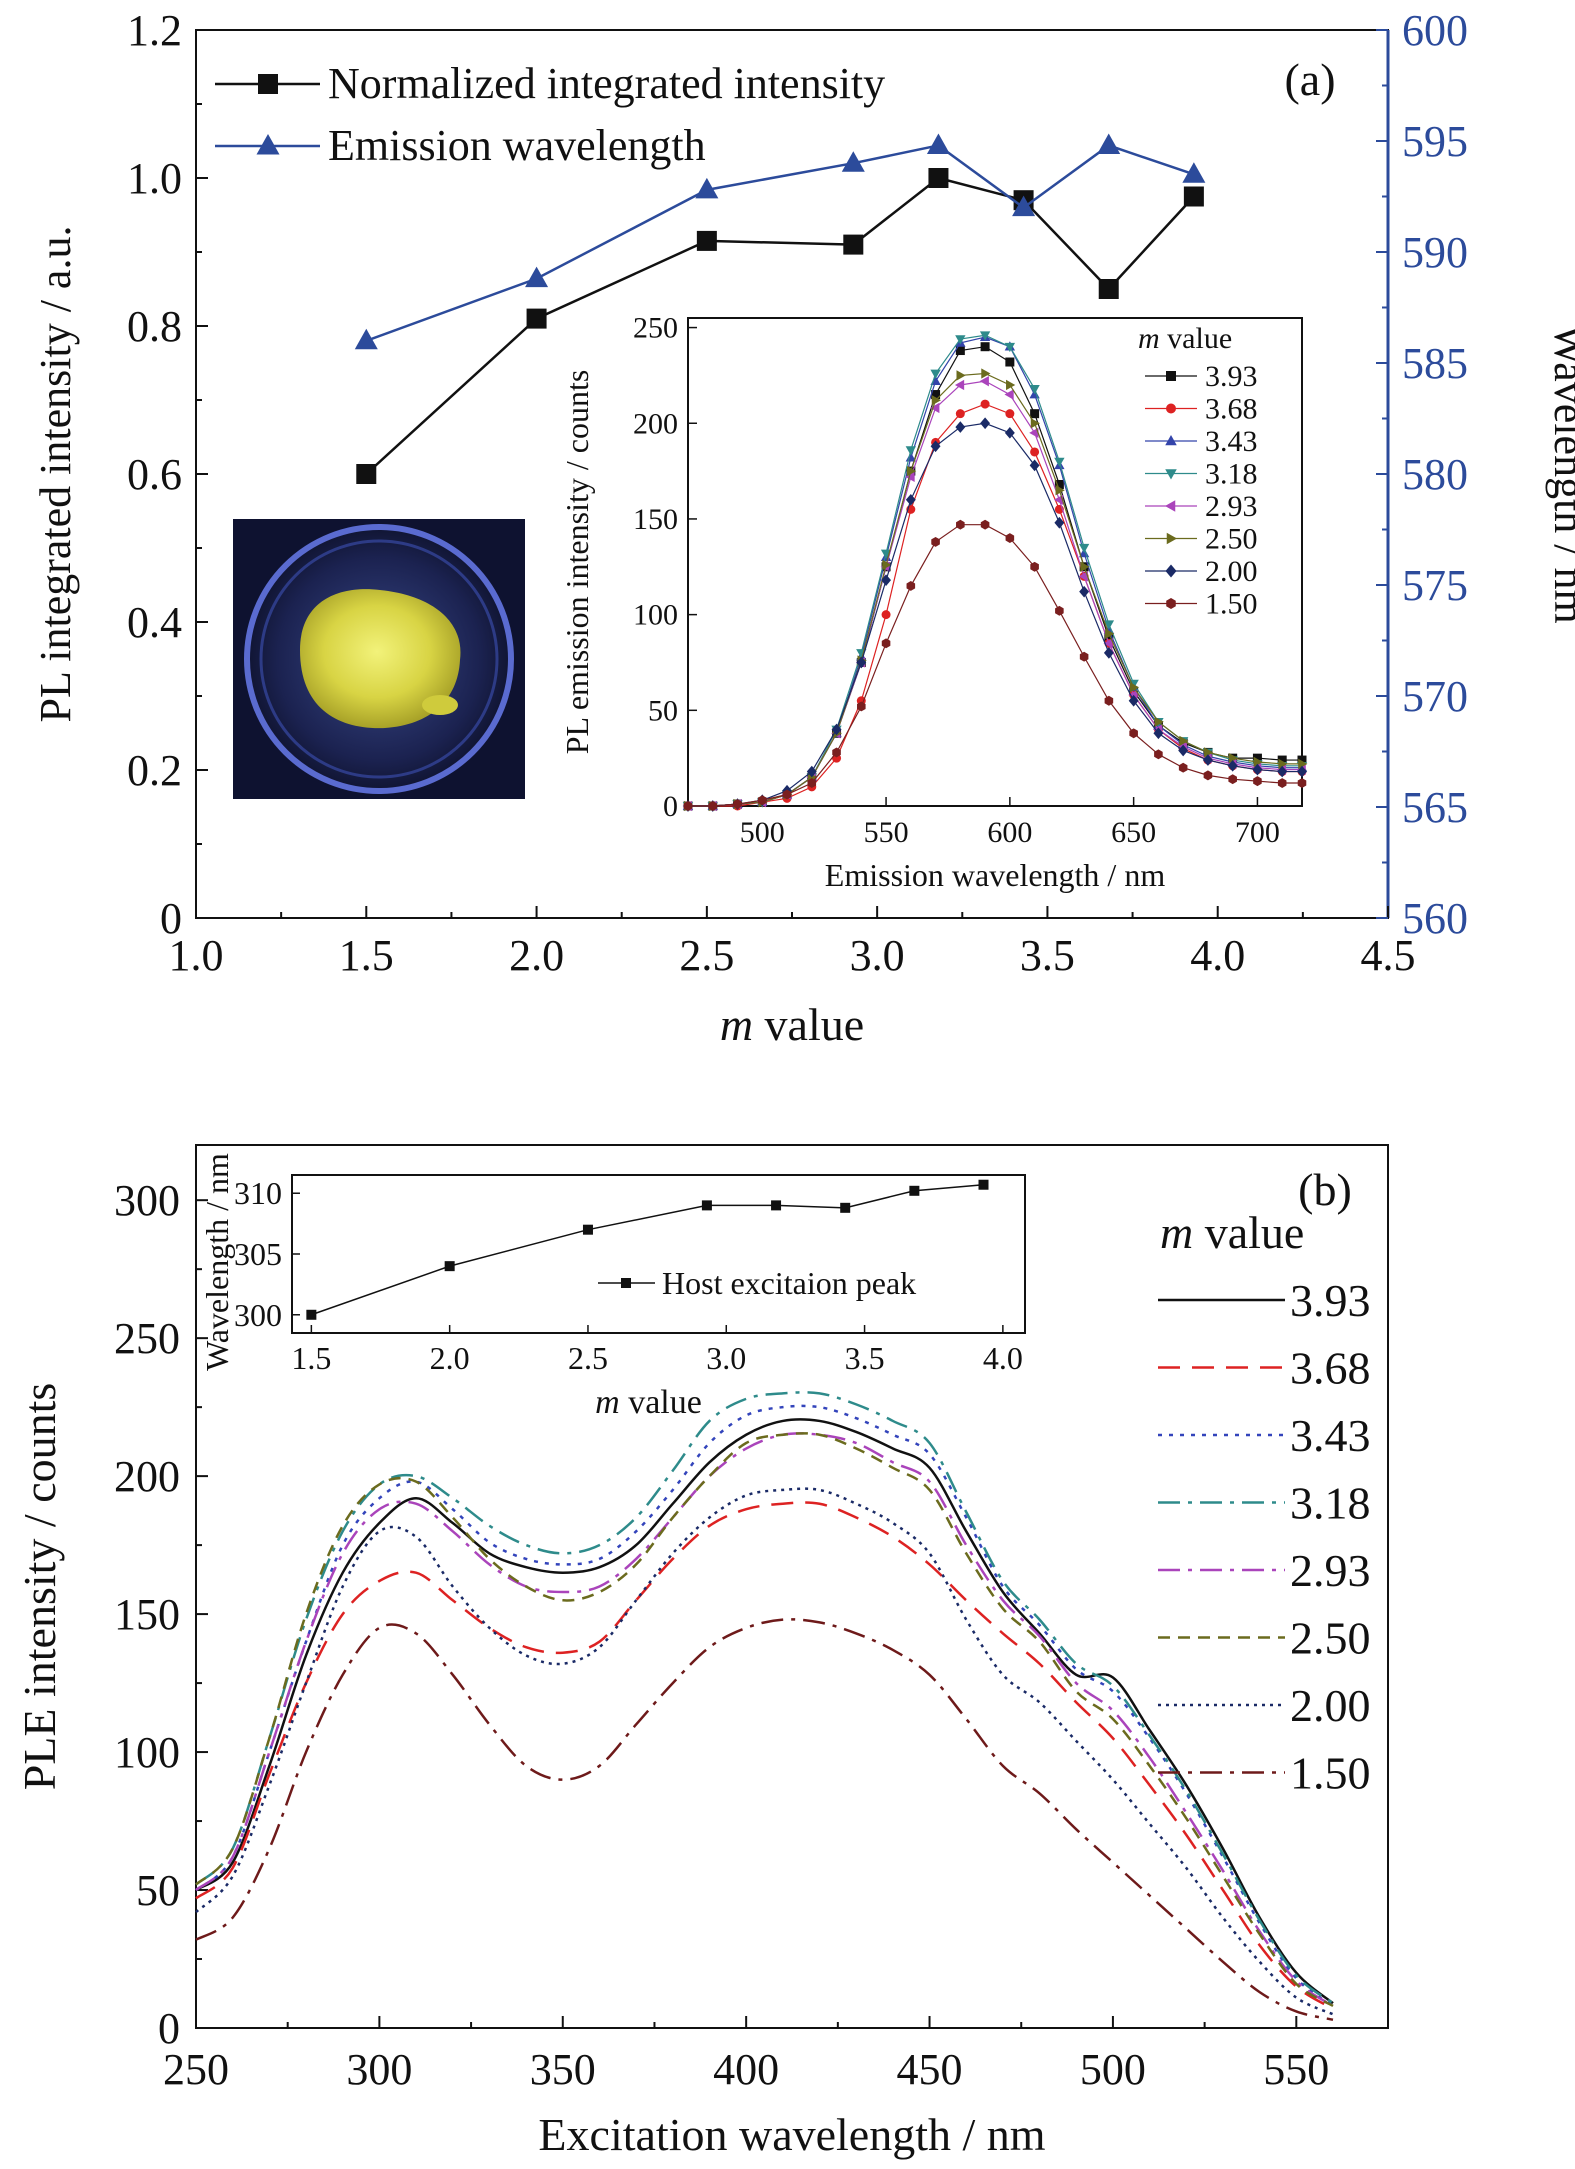 This screenshot has height=2169, width=1575. I want to click on legend-title-m: m, so click(1176, 1232).